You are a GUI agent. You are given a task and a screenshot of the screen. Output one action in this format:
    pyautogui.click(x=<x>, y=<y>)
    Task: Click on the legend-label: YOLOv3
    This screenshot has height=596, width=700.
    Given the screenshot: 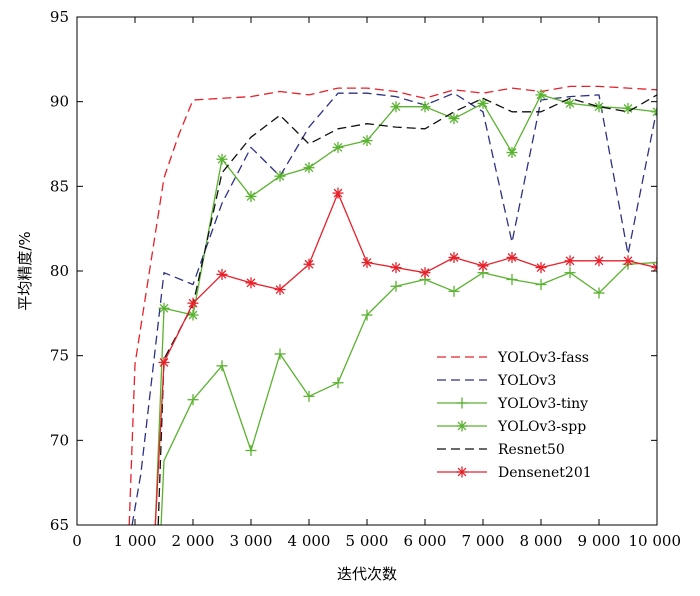 What is the action you would take?
    pyautogui.click(x=526, y=381)
    